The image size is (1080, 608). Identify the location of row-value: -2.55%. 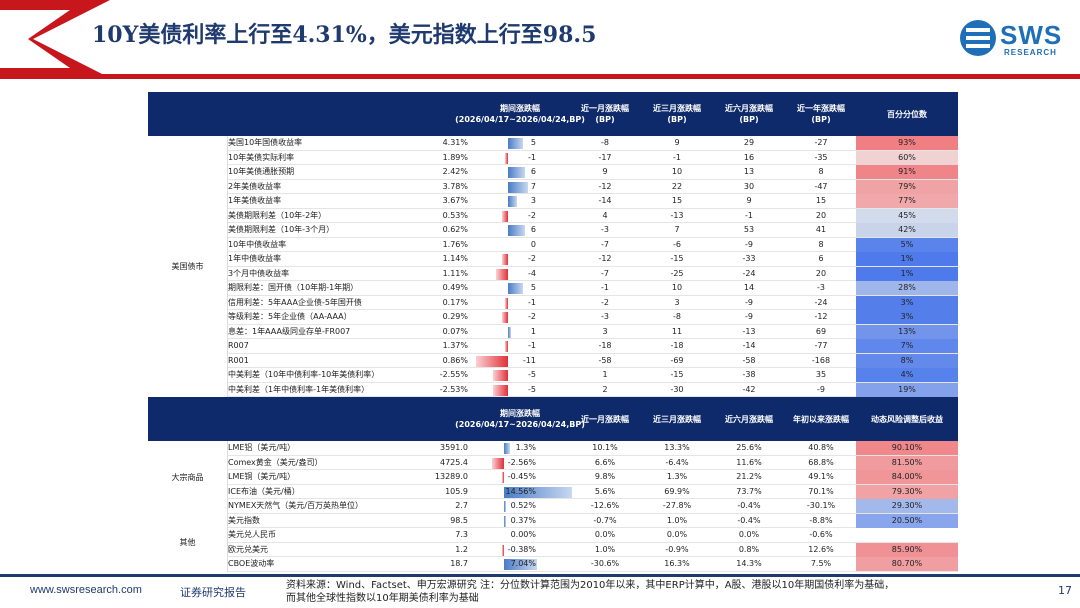
(453, 374).